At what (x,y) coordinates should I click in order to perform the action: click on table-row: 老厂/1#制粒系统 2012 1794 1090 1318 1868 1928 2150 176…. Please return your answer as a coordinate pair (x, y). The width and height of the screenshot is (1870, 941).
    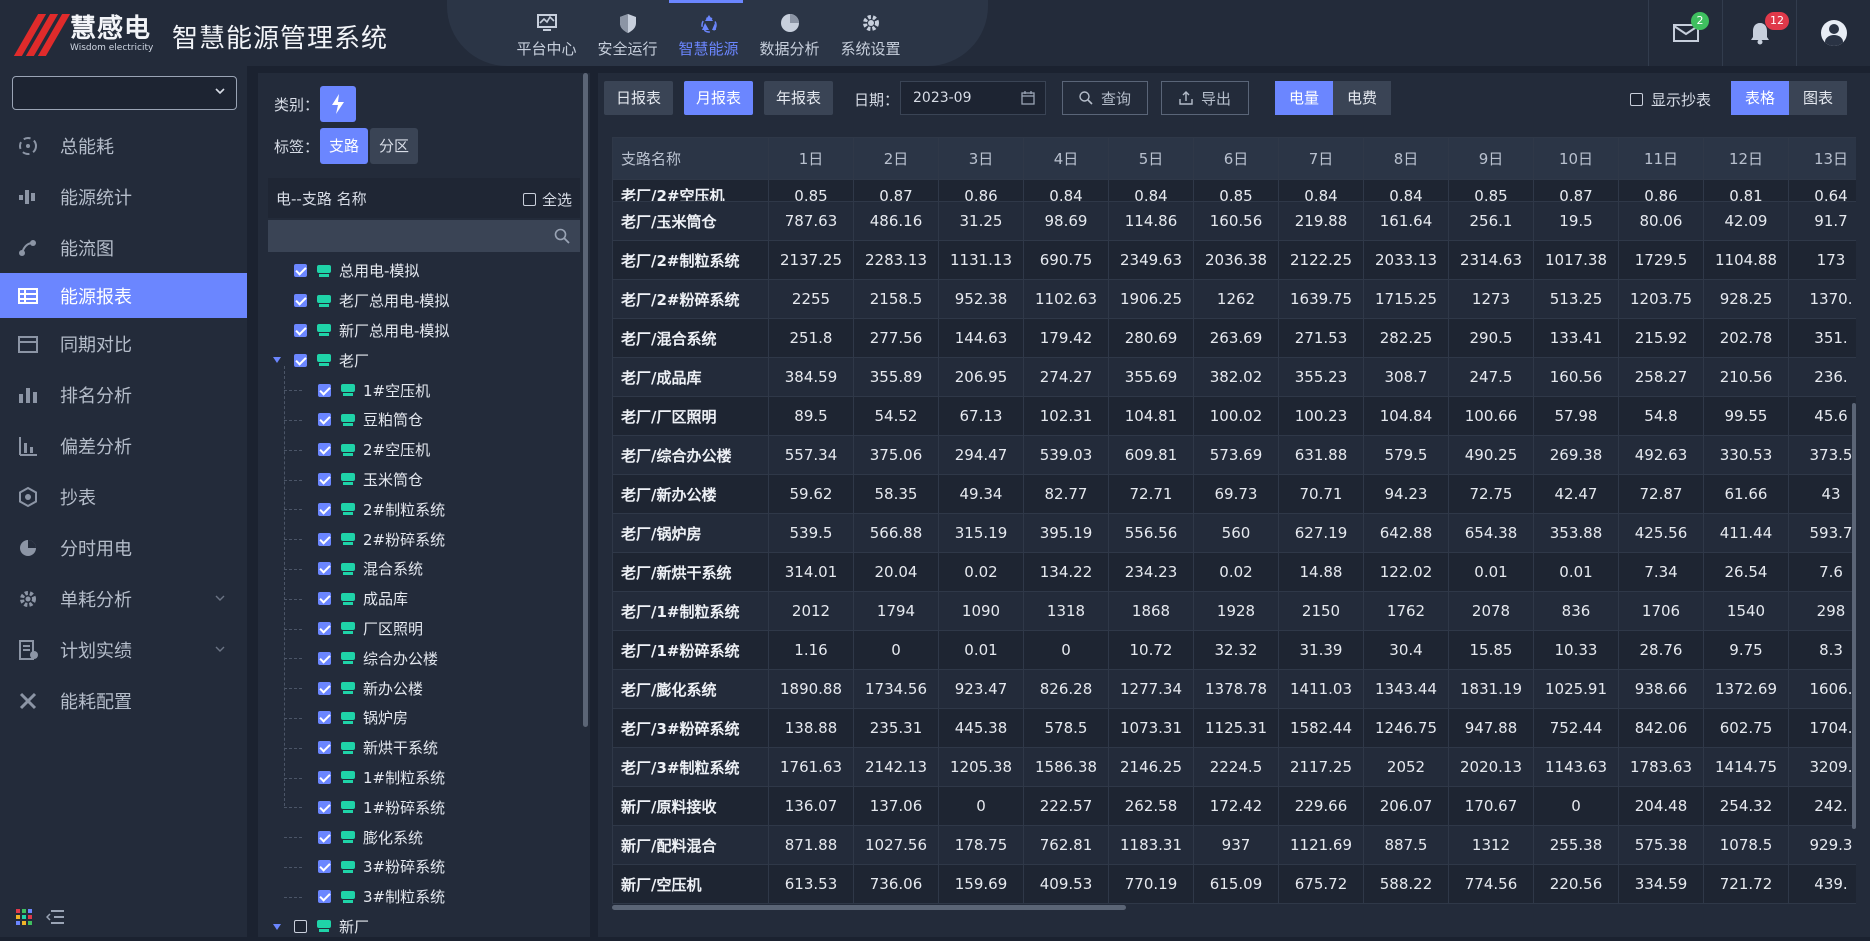
    Looking at the image, I should click on (1234, 611).